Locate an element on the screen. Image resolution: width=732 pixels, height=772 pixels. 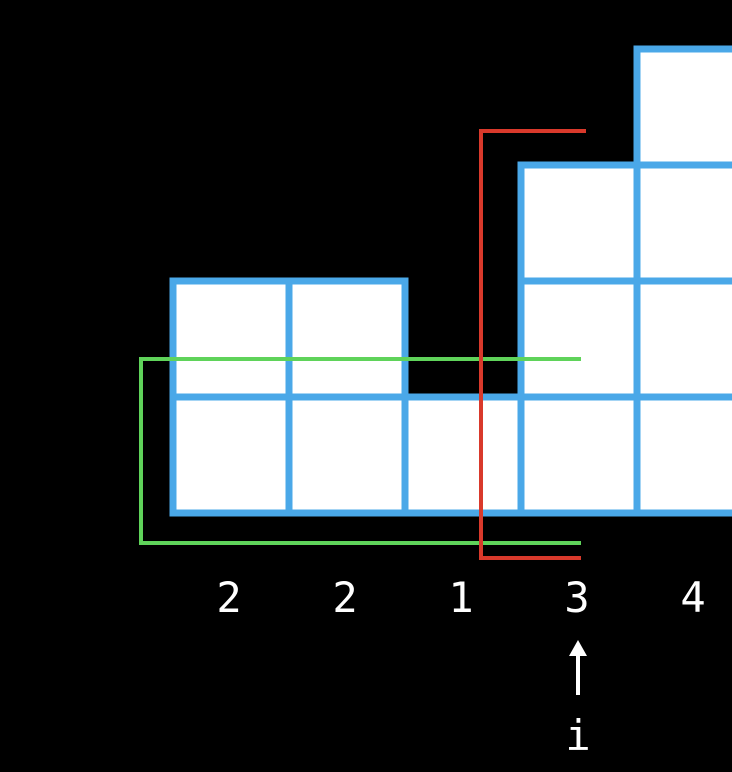
pointer-arrow-icon is located at coordinates (578, 667).